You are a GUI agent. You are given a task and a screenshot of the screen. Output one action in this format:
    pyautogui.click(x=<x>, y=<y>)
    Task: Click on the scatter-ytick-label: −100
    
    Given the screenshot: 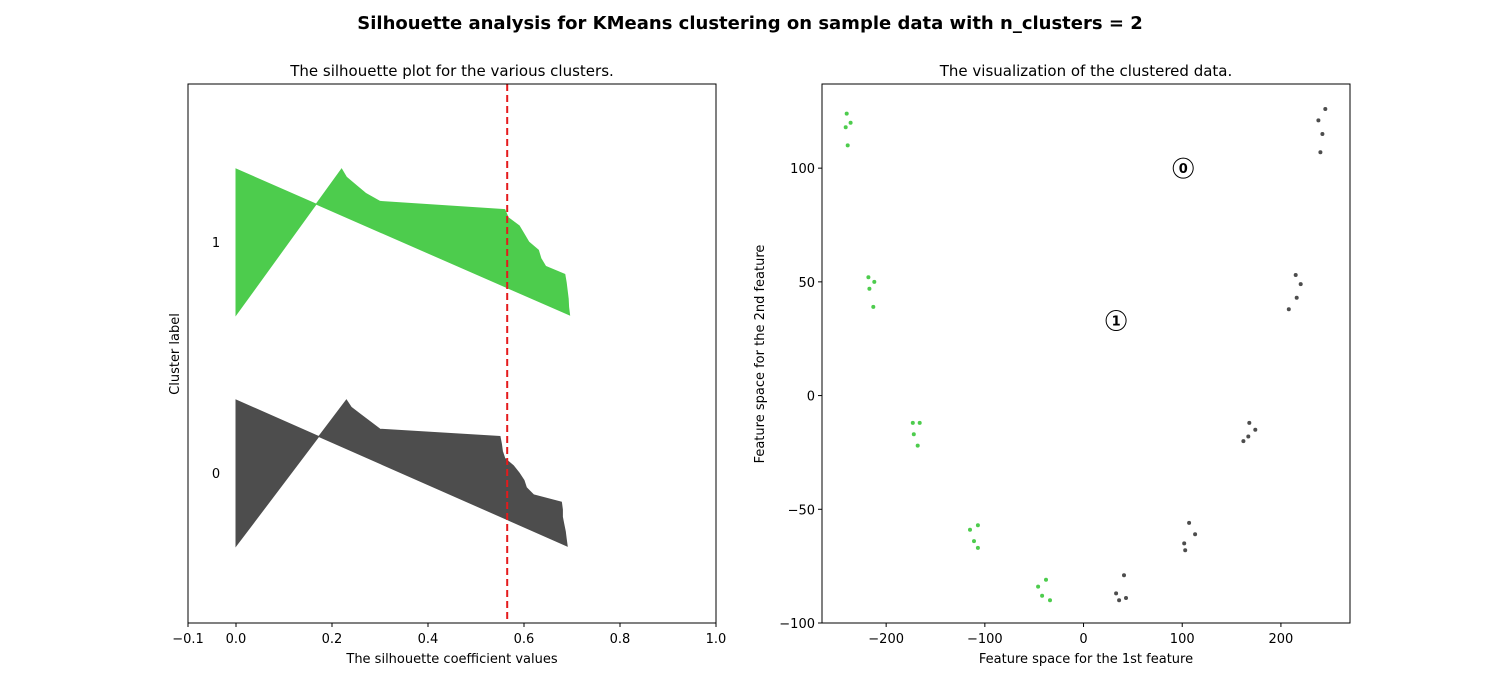 What is the action you would take?
    pyautogui.click(x=797, y=624)
    